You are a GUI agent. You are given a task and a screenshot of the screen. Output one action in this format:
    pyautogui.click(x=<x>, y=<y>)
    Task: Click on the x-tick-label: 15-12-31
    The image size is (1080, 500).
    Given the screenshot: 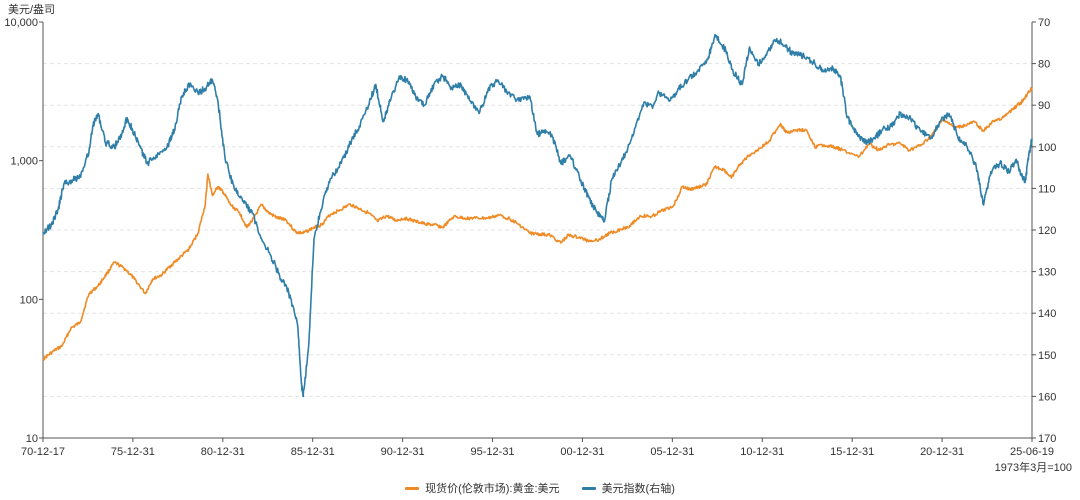 What is the action you would take?
    pyautogui.click(x=852, y=452)
    